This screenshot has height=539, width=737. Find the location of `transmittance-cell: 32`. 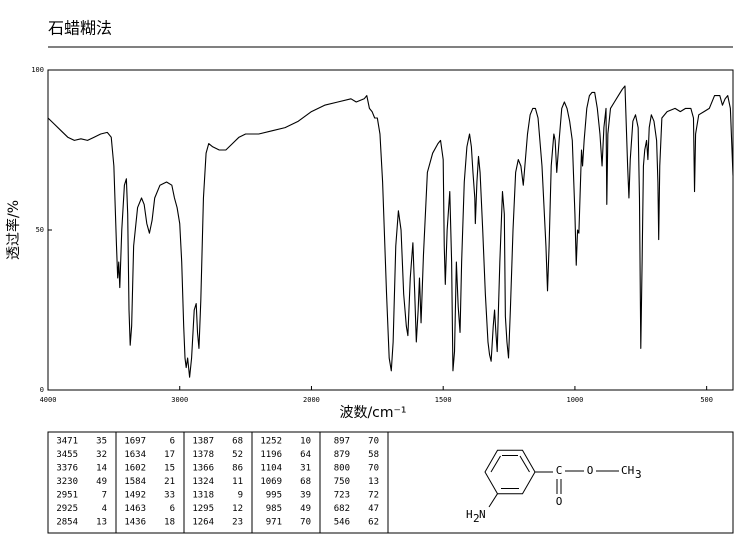

transmittance-cell: 32 is located at coordinates (101, 455).